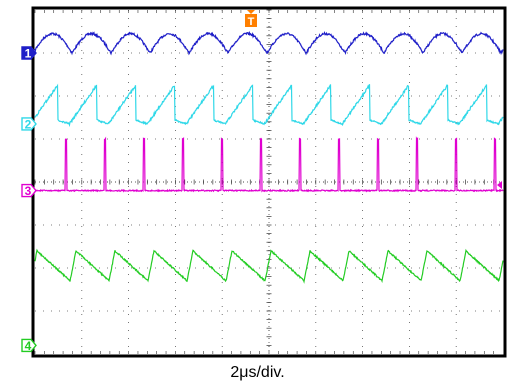 The image size is (515, 387). I want to click on channel-marker-label: 1, so click(28, 54).